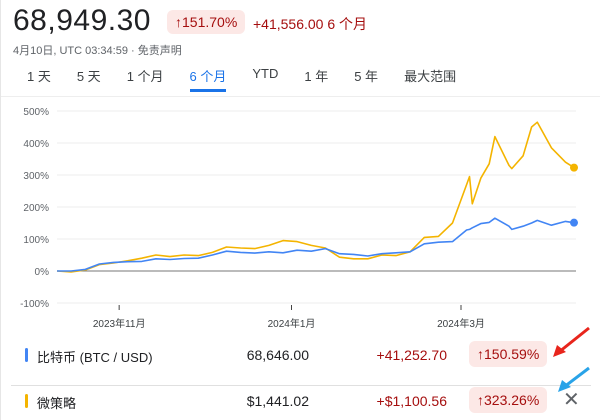 Image resolution: width=600 pixels, height=420 pixels. I want to click on y-tick-label: 300%, so click(36, 176).